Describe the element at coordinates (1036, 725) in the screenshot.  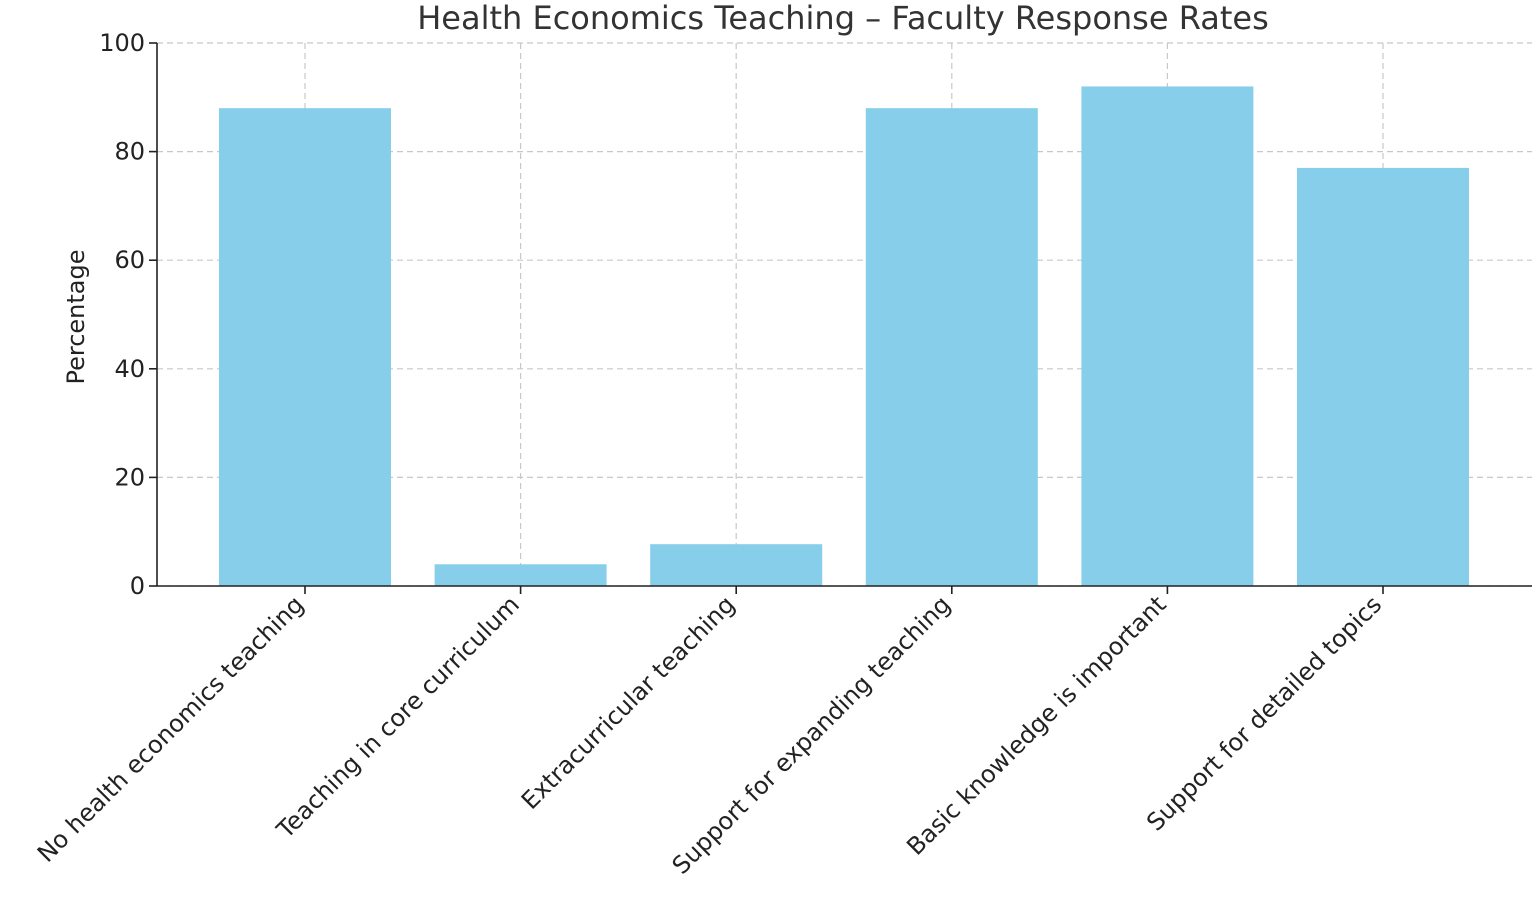
I see `x-tick-label: Basic knowledge is important` at that location.